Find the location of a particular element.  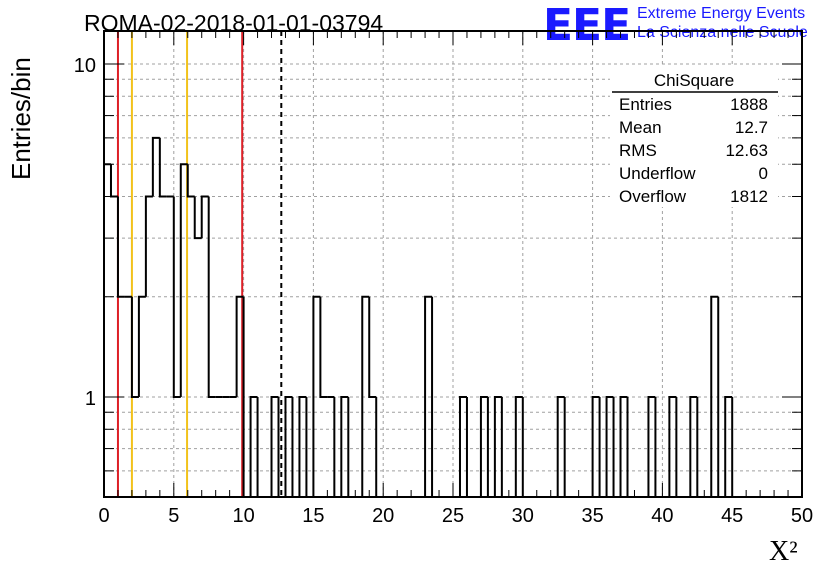

x-tick-label: 20 is located at coordinates (383, 516).